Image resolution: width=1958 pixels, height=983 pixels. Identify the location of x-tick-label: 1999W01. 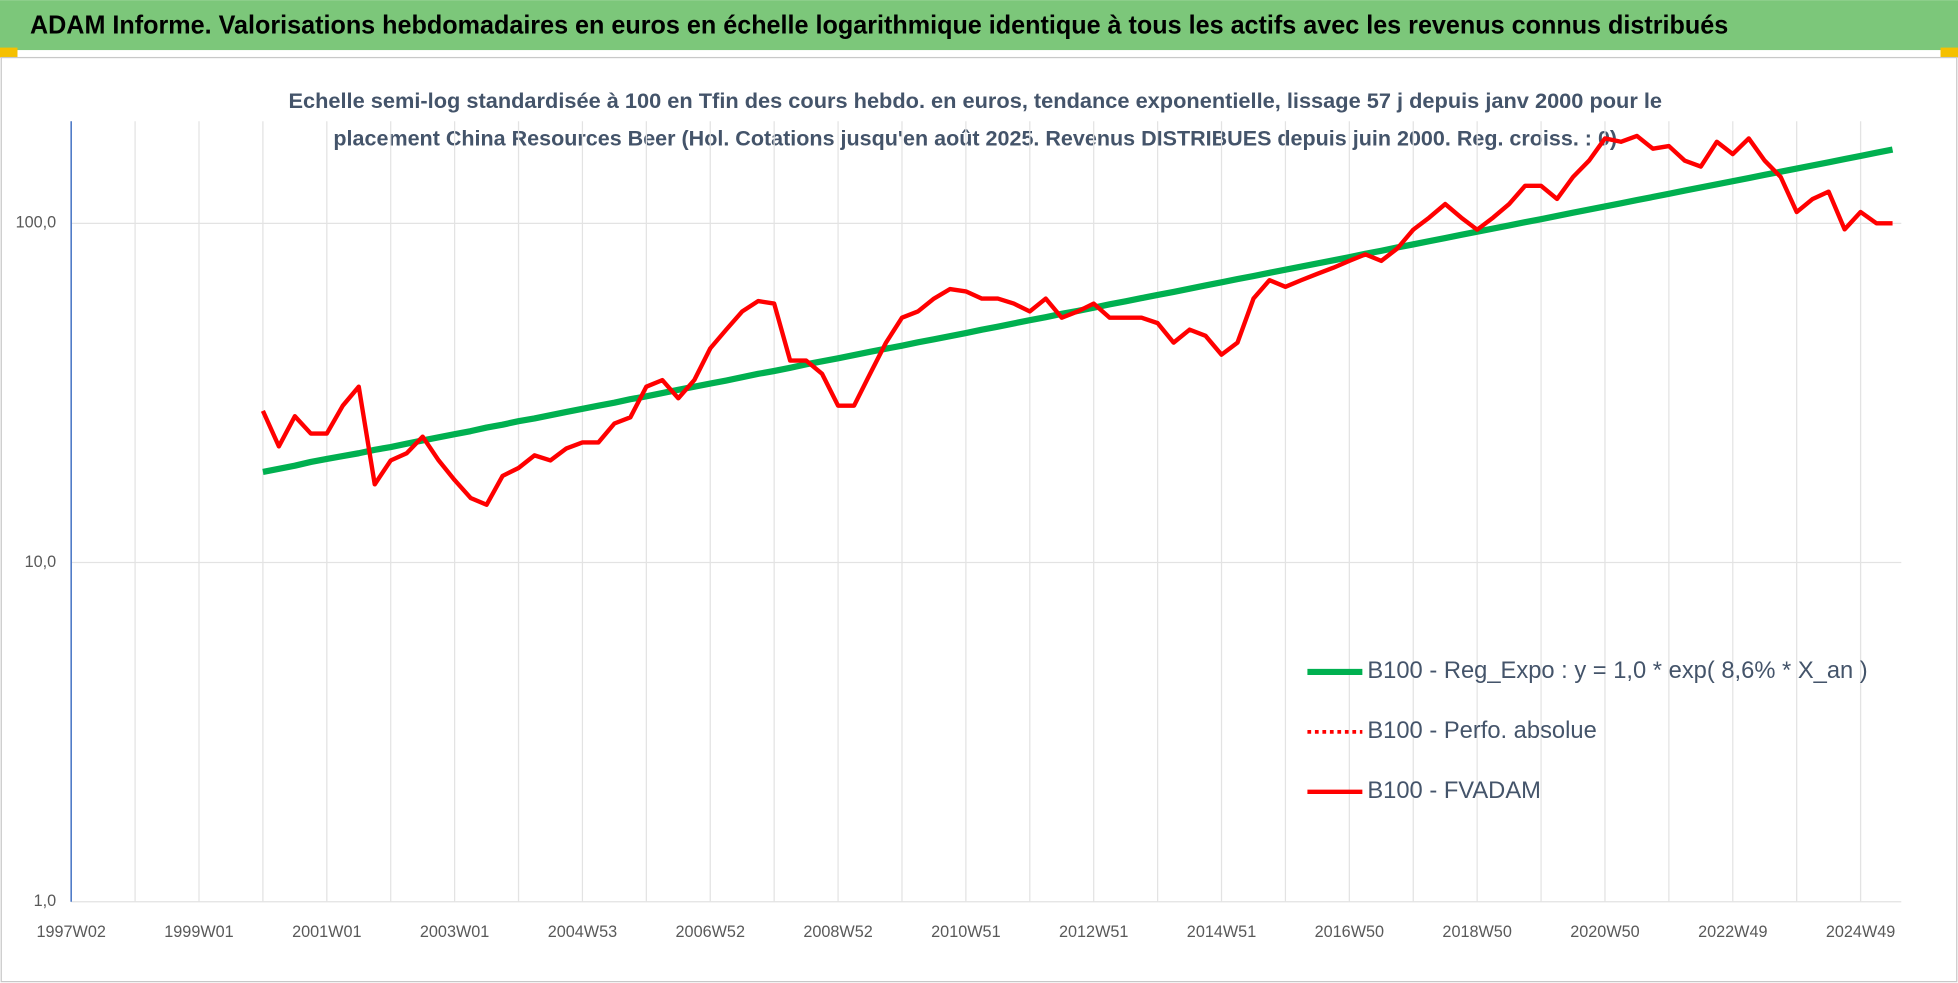
(198, 932).